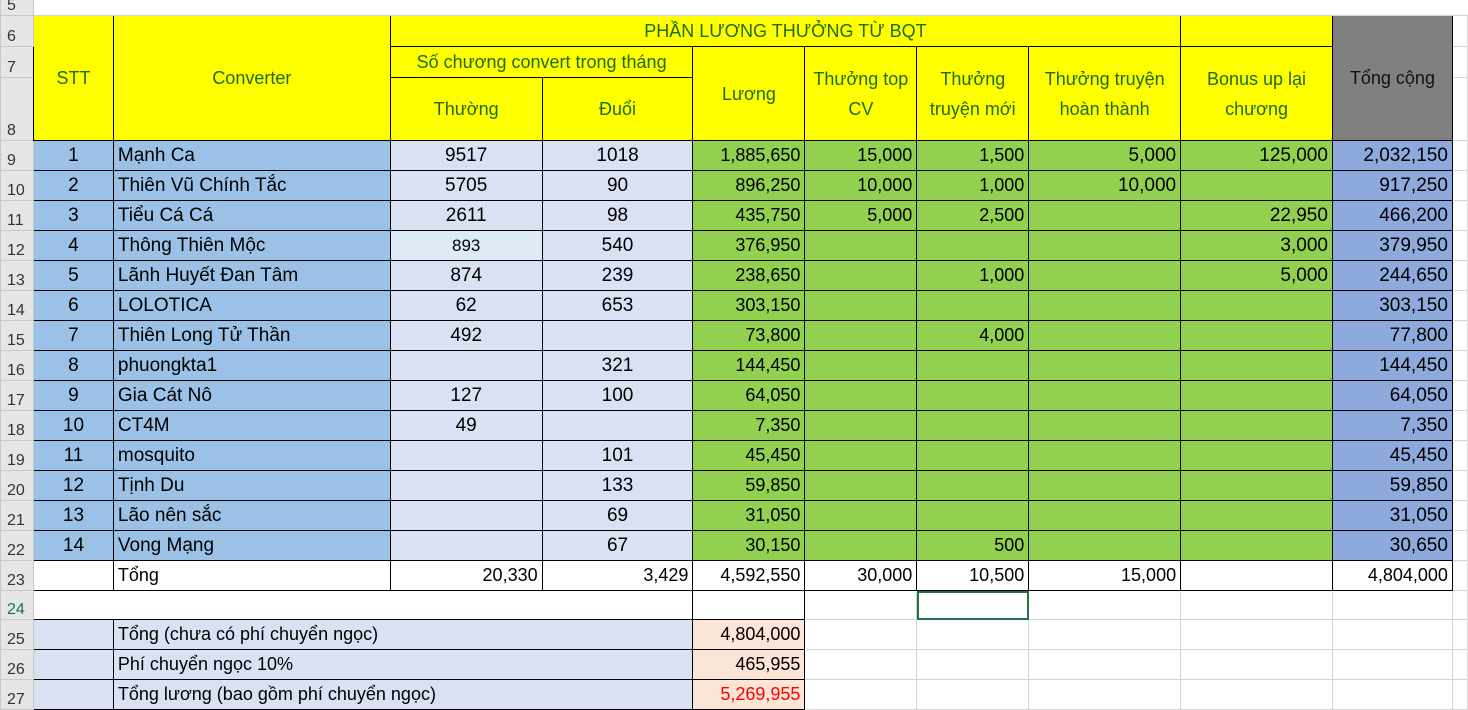 Image resolution: width=1468 pixels, height=710 pixels. What do you see at coordinates (73, 305) in the screenshot?
I see `stt-cell: 6` at bounding box center [73, 305].